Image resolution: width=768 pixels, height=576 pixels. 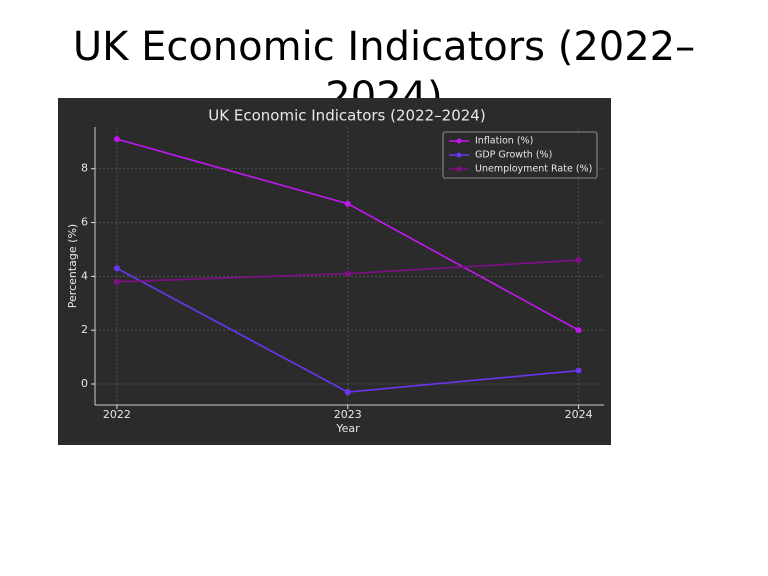 What do you see at coordinates (504, 141) in the screenshot?
I see `legend-label: Inflation (%)` at bounding box center [504, 141].